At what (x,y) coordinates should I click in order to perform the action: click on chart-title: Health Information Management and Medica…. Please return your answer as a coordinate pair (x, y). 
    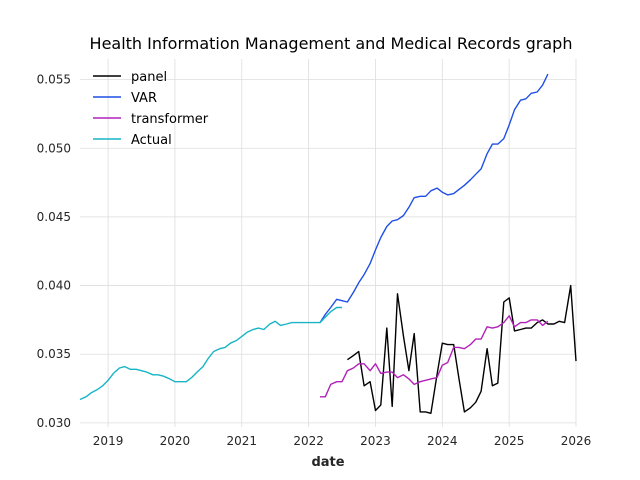
    Looking at the image, I should click on (331, 43).